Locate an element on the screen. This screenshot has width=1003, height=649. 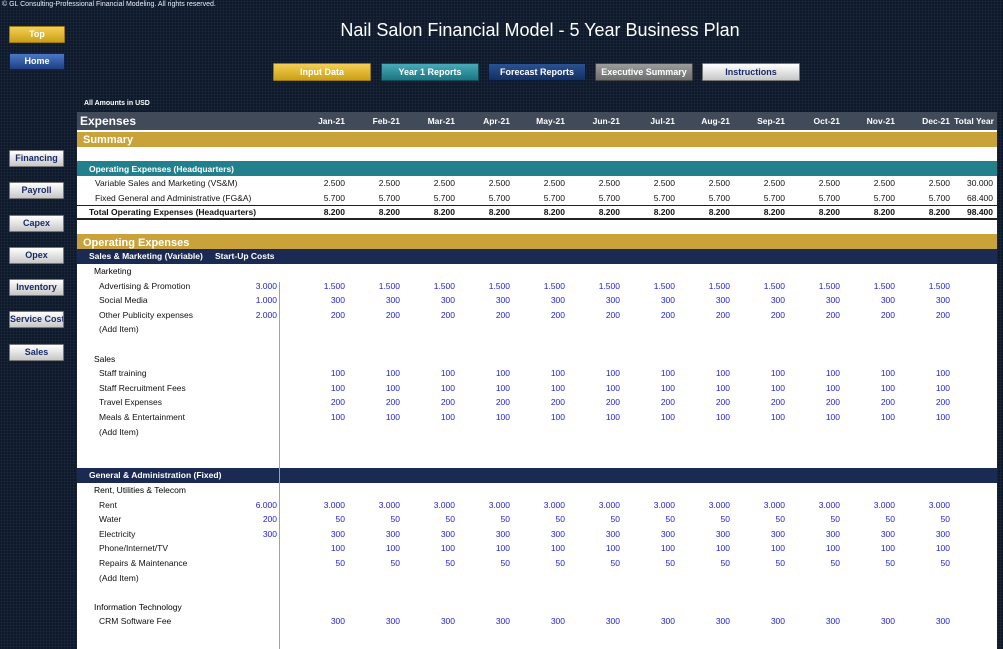
value-cell: 8.200 is located at coordinates (829, 212).